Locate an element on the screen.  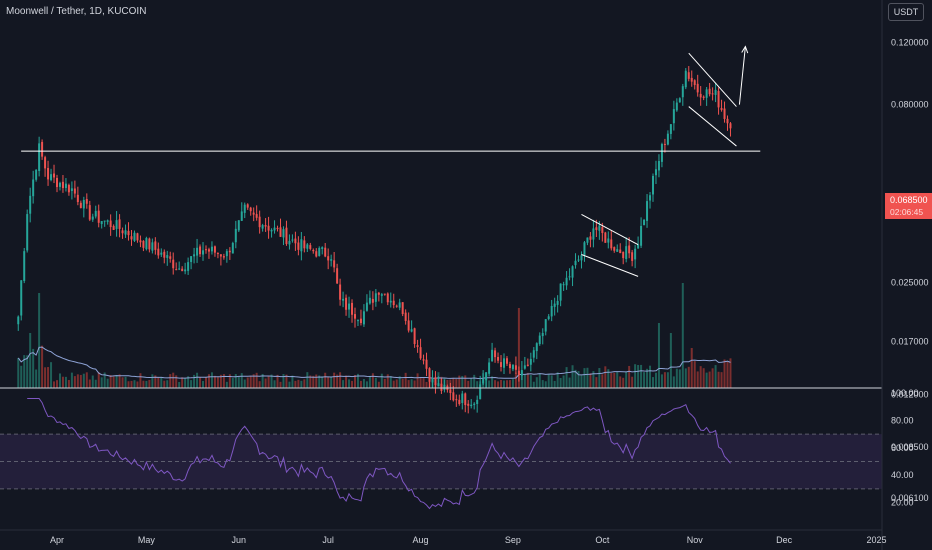
time-tick-label: May is located at coordinates (147, 540).